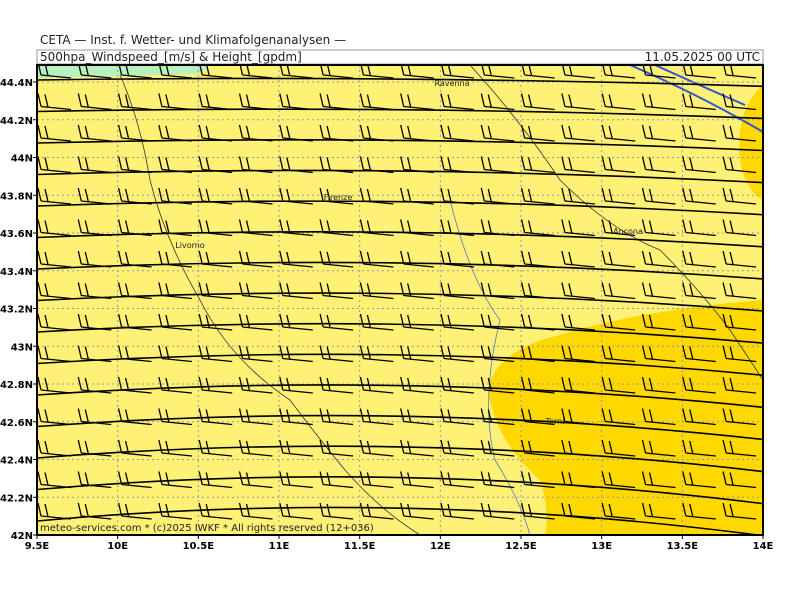  What do you see at coordinates (171, 57) in the screenshot?
I see `title: 500hpa_Windspeed_[m/s] & Height_[gpdm]` at bounding box center [171, 57].